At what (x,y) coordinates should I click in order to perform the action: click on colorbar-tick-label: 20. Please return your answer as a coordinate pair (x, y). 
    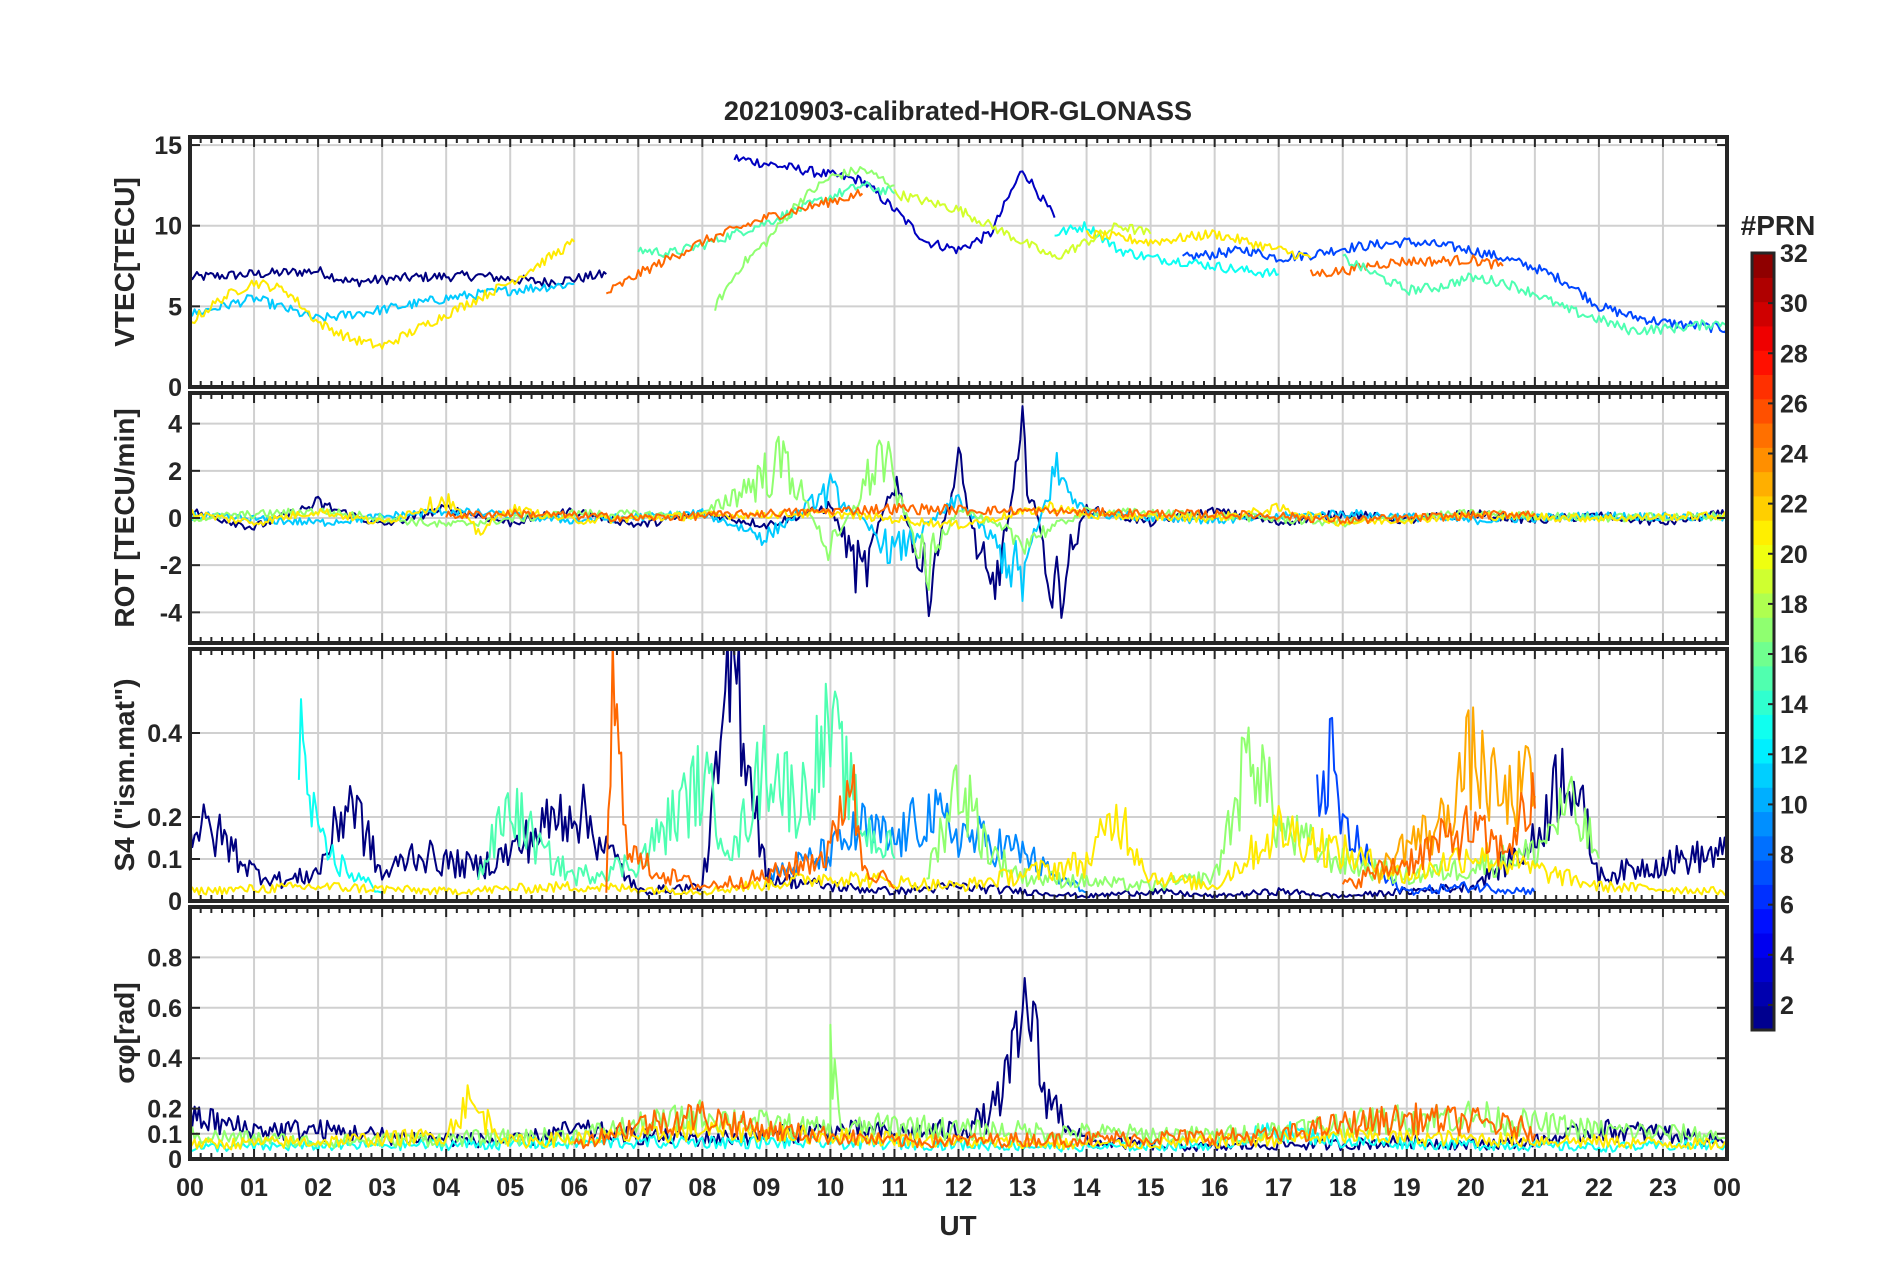
    Looking at the image, I should click on (1794, 555).